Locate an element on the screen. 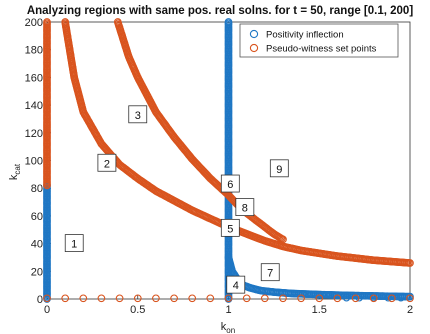 Image resolution: width=430 pixels, height=334 pixels. x-axis-label-sub: on is located at coordinates (230, 330).